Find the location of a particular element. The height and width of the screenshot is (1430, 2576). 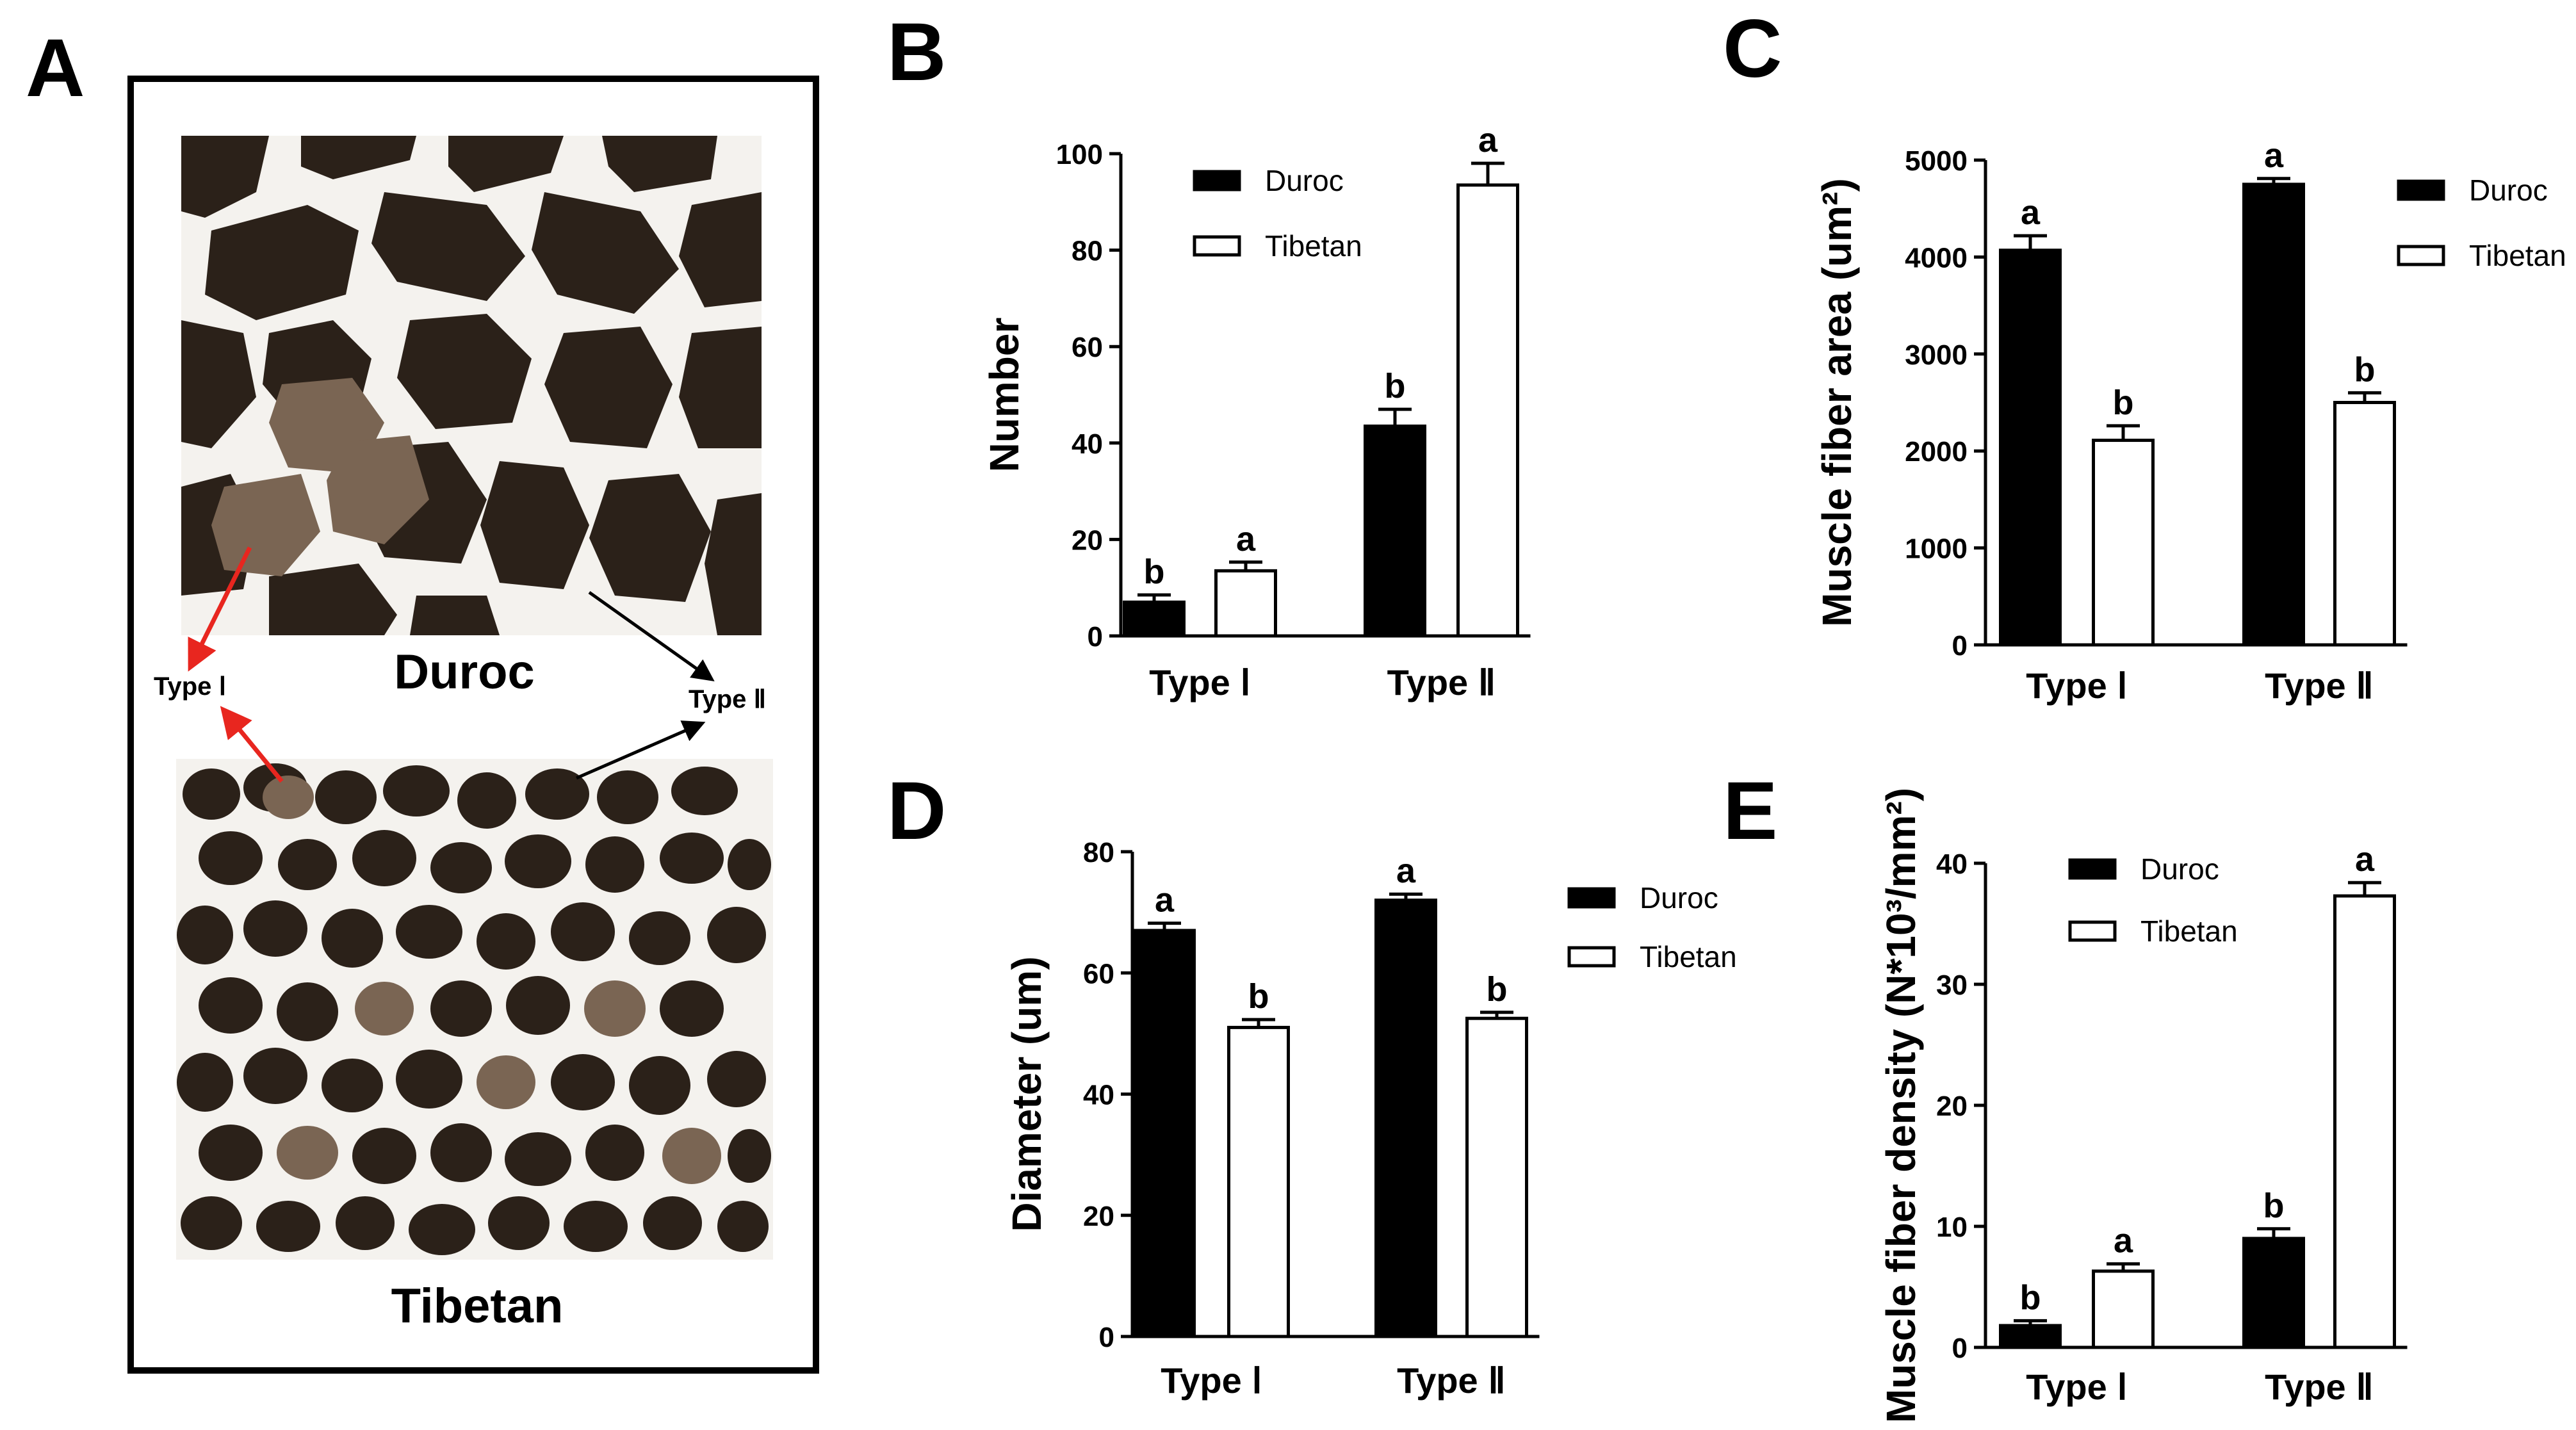

chart-d-y-tick-label: 80 is located at coordinates (1098, 853).